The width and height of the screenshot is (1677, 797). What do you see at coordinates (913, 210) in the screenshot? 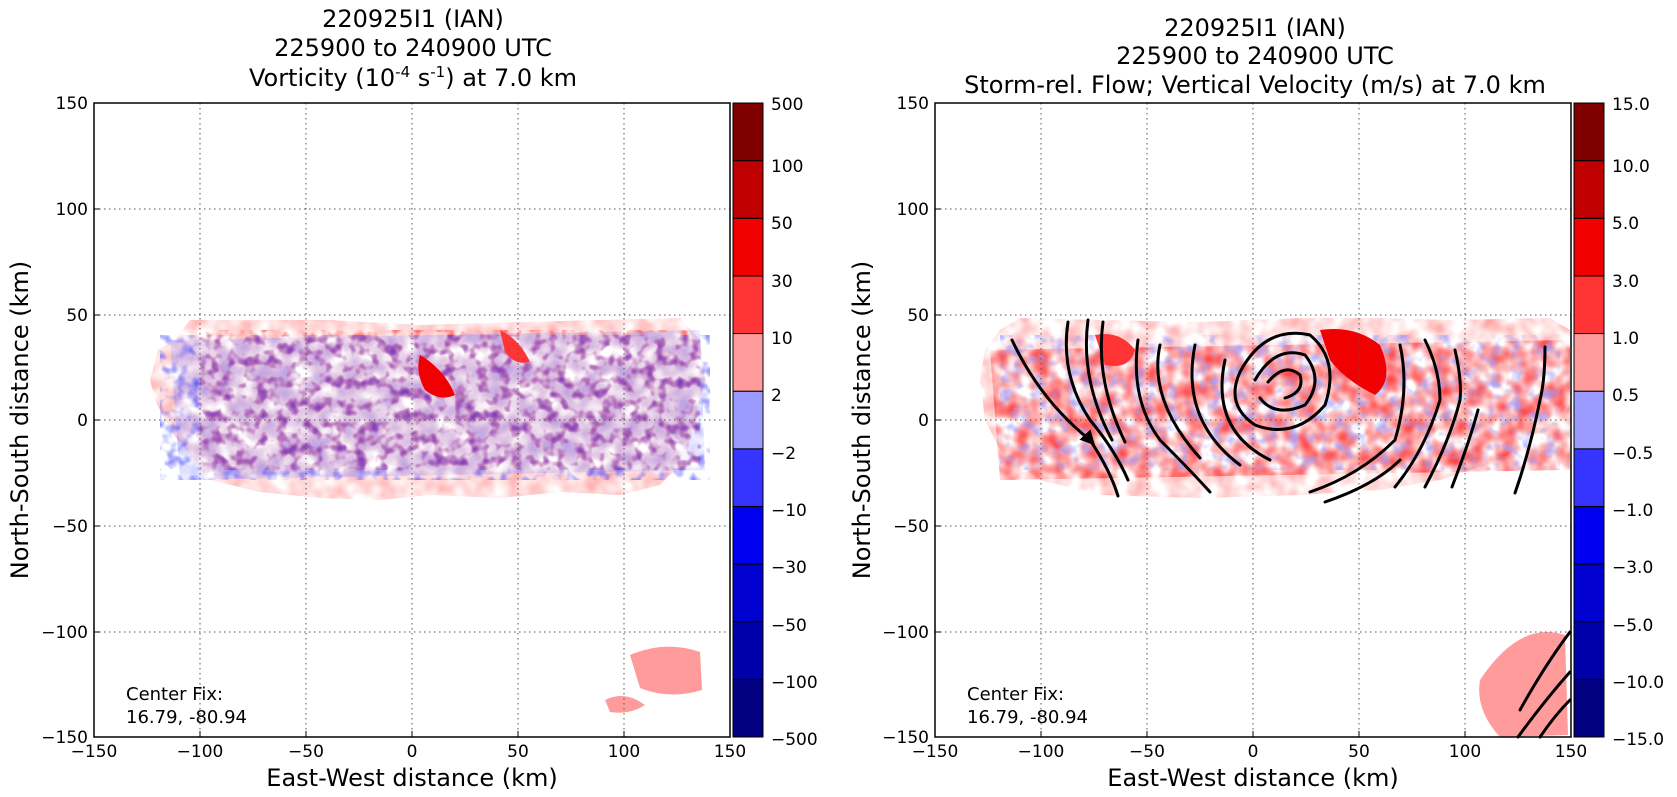
I see `right-ytick: 100` at bounding box center [913, 210].